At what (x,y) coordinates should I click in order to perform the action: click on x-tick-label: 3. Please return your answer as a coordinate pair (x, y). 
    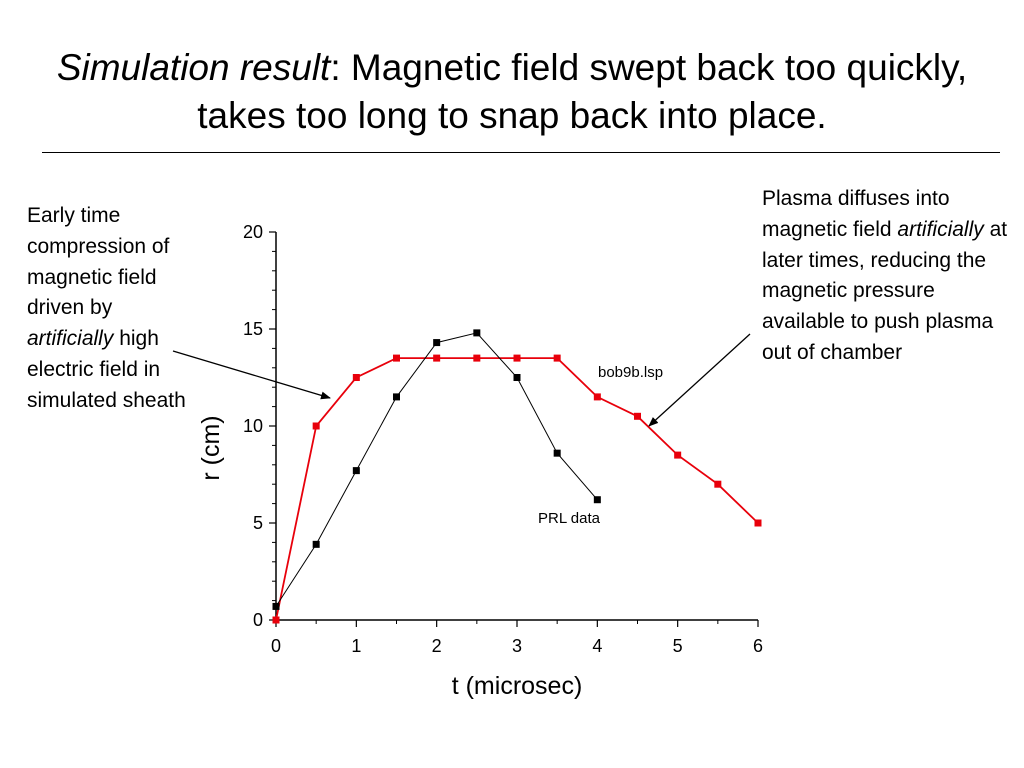
    Looking at the image, I should click on (517, 646).